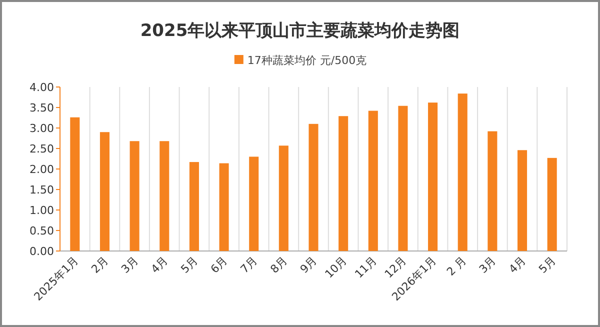 The image size is (600, 327). Describe the element at coordinates (42, 190) in the screenshot. I see `y-tick-label: 1.50` at that location.